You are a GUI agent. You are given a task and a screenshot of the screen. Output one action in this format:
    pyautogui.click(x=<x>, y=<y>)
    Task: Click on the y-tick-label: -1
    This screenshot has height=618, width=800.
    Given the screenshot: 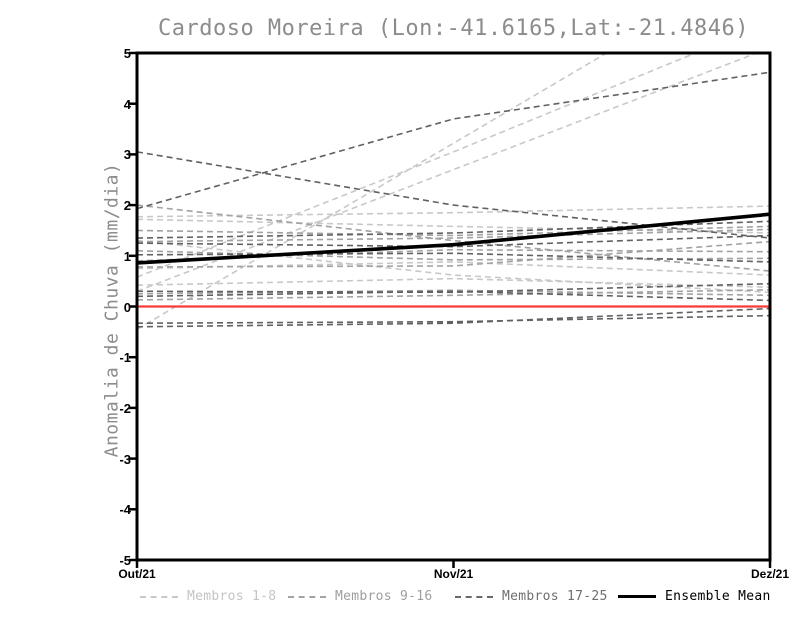 What is the action you would take?
    pyautogui.click(x=125, y=358)
    